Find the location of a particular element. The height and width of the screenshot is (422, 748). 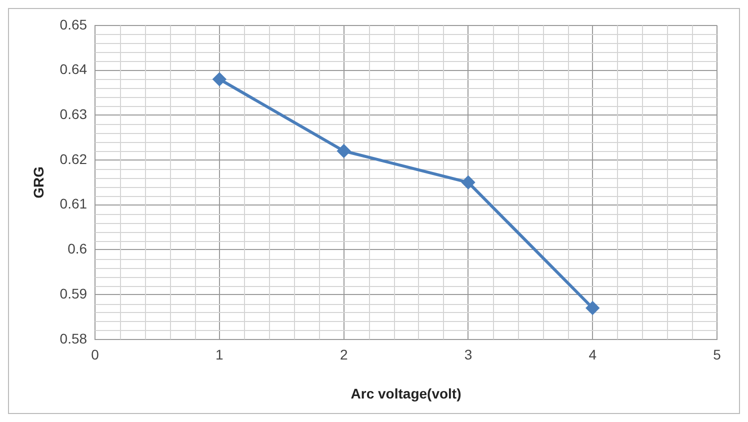

y-tick-label: 0.58 is located at coordinates (74, 338).